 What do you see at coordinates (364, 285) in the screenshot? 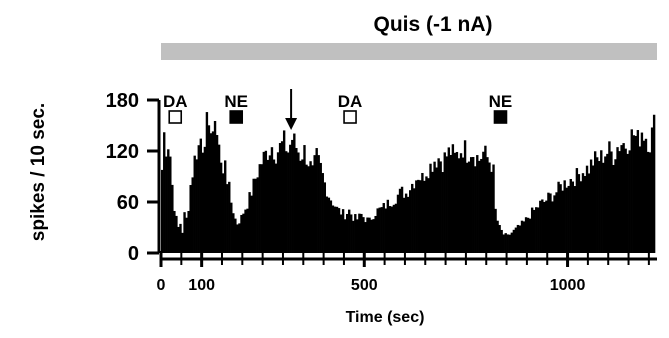
I see `x-tick-label: 500` at bounding box center [364, 285].